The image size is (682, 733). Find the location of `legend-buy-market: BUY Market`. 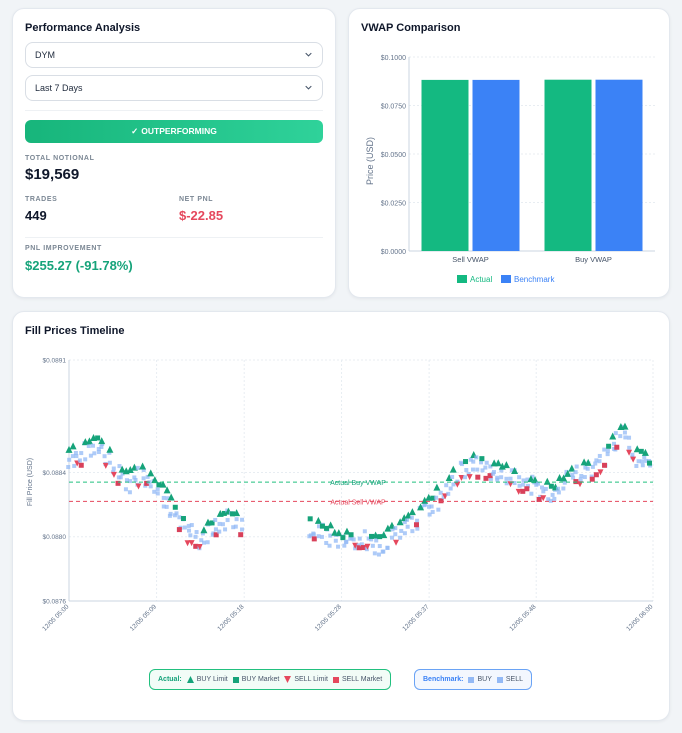

legend-buy-market: BUY Market is located at coordinates (256, 679).